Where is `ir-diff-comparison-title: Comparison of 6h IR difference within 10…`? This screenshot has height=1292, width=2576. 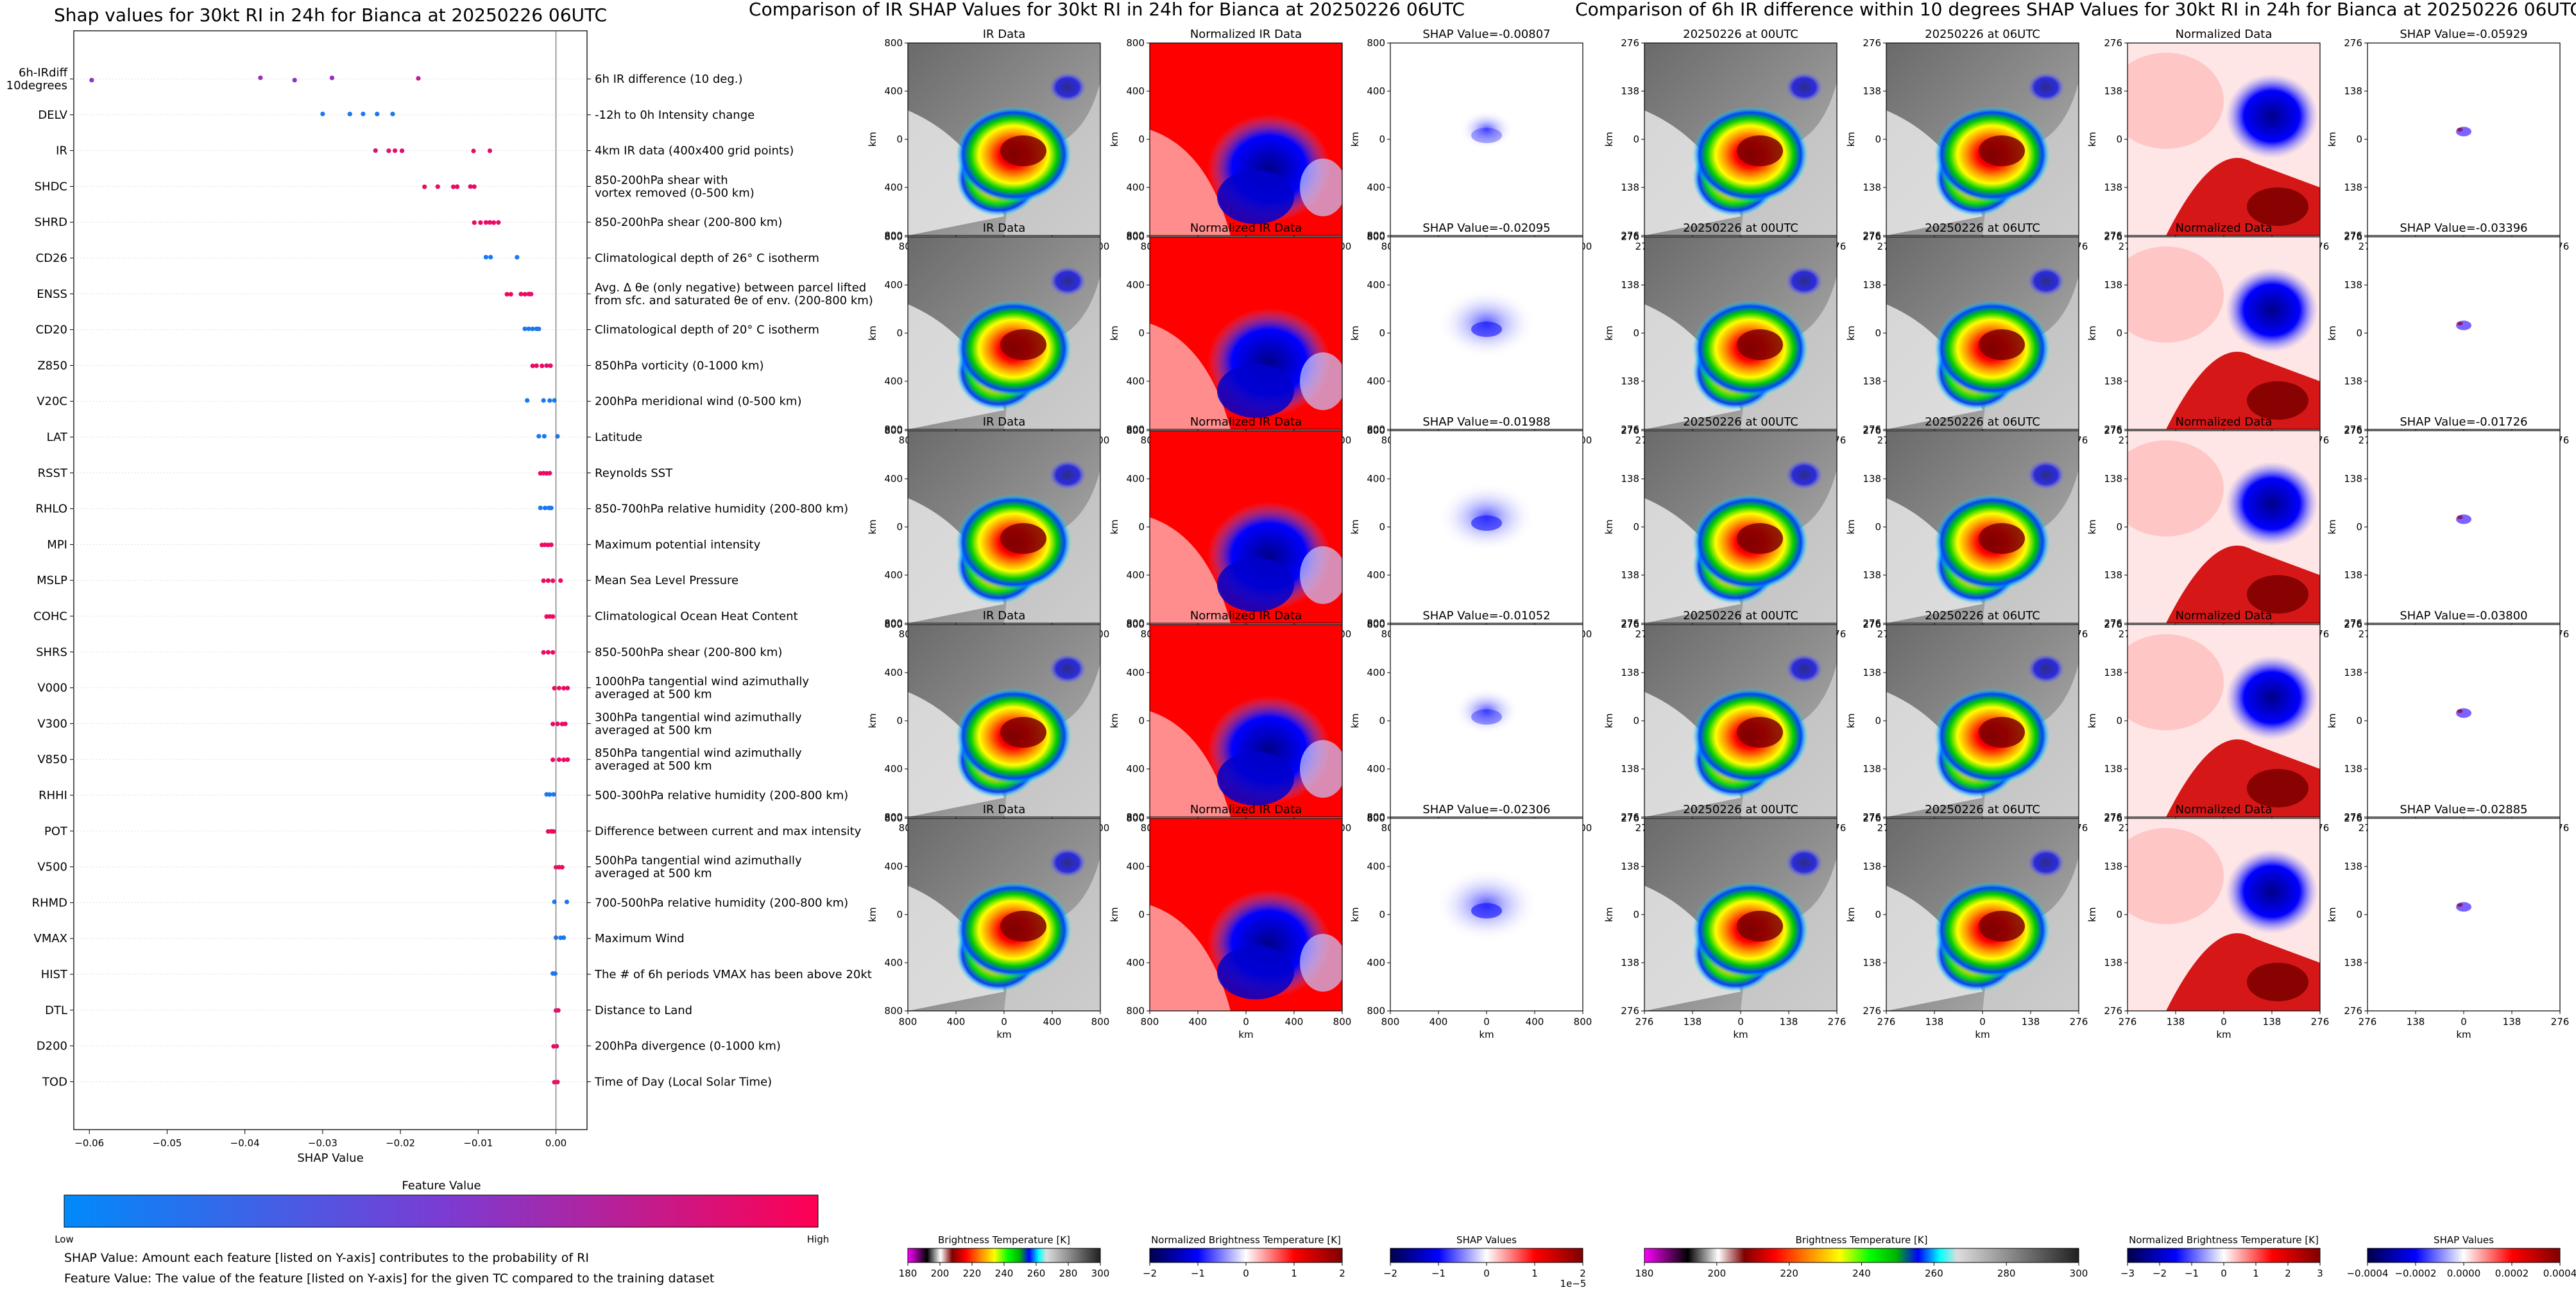
ir-diff-comparison-title: Comparison of 6h IR difference within 10… is located at coordinates (2075, 10).